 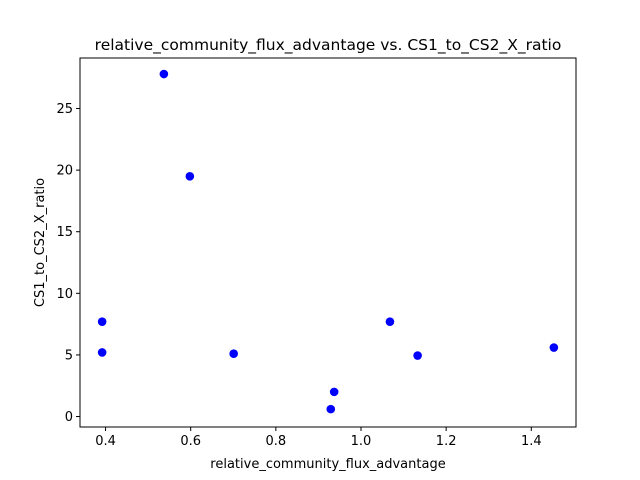 I want to click on x-tick-label: 1.0, so click(x=361, y=441).